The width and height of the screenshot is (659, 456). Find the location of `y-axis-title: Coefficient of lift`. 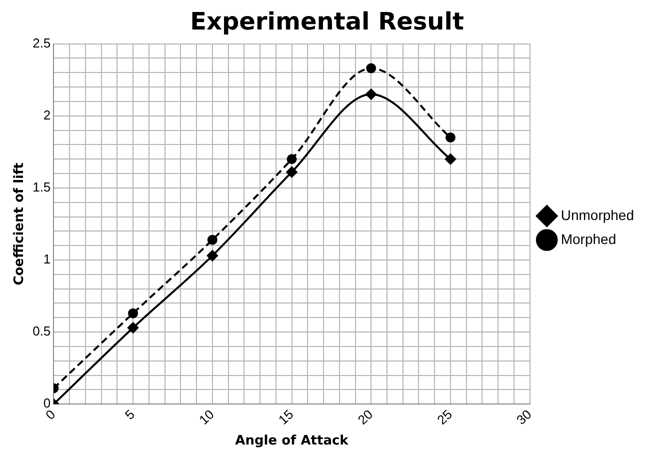

y-axis-title: Coefficient of lift is located at coordinates (20, 224).